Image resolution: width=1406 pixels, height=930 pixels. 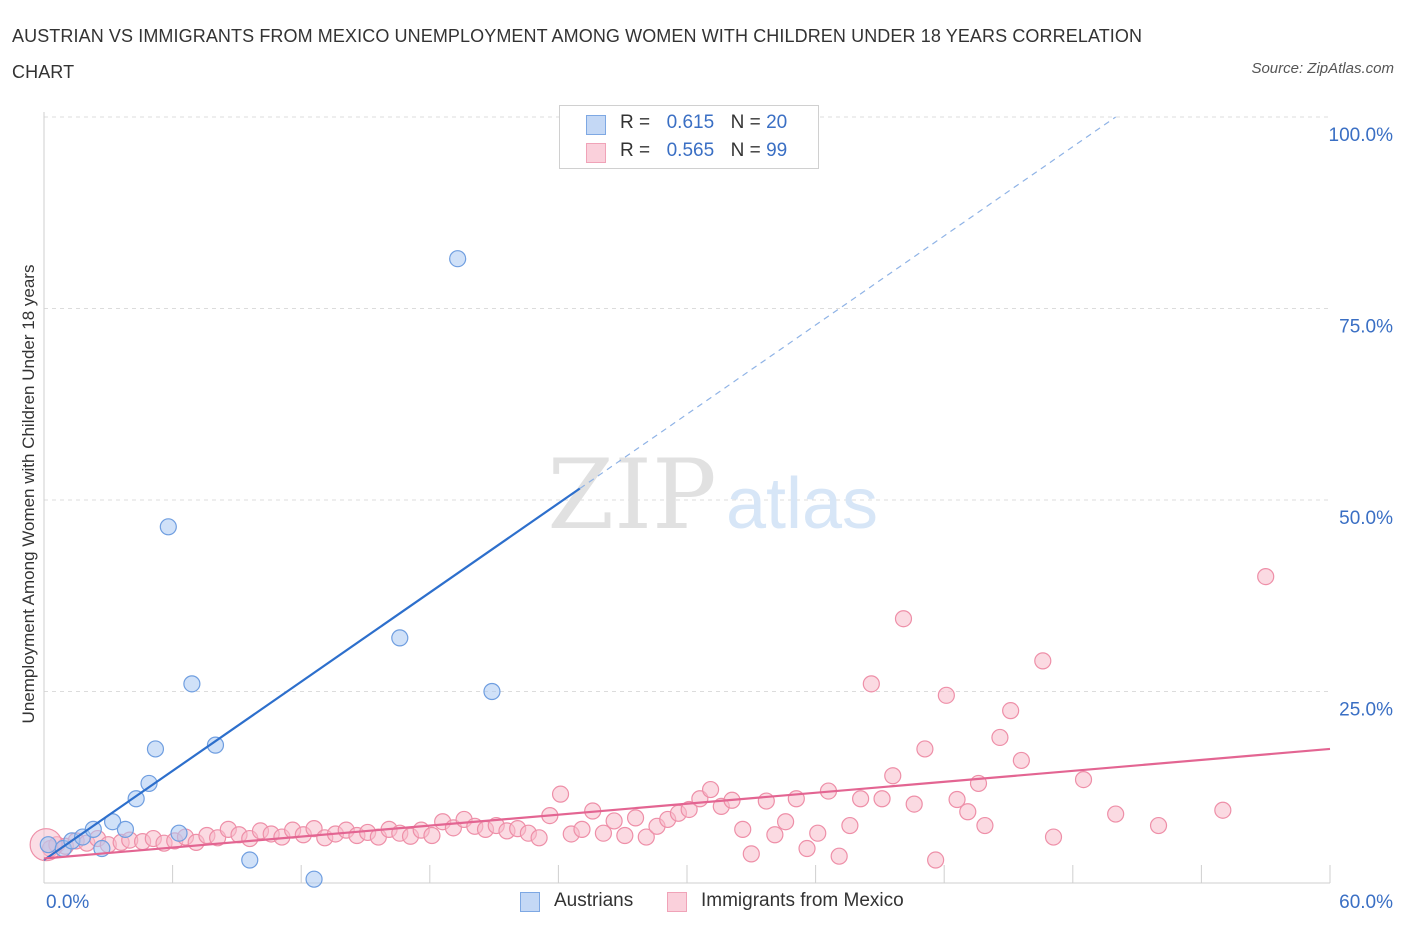 I want to click on legend-swatch-austrians, so click(x=596, y=125).